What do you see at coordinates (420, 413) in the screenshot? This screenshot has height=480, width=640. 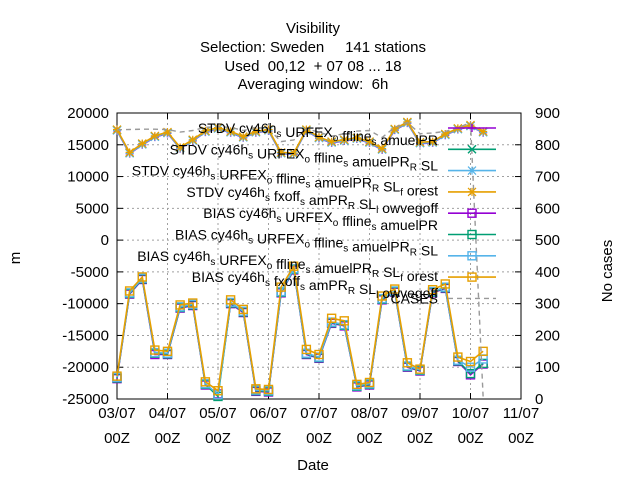 I see `x-tick-label: 09/07` at bounding box center [420, 413].